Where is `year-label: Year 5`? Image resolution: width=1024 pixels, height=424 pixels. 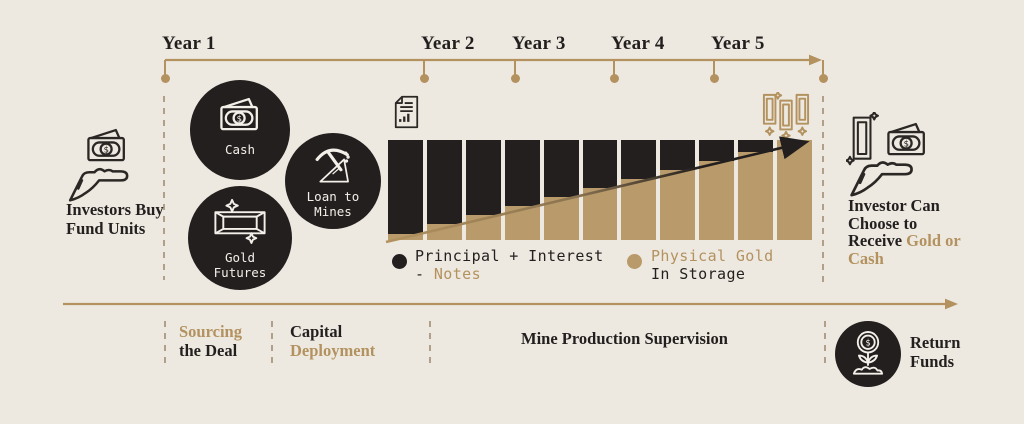
year-label: Year 5 is located at coordinates (738, 43).